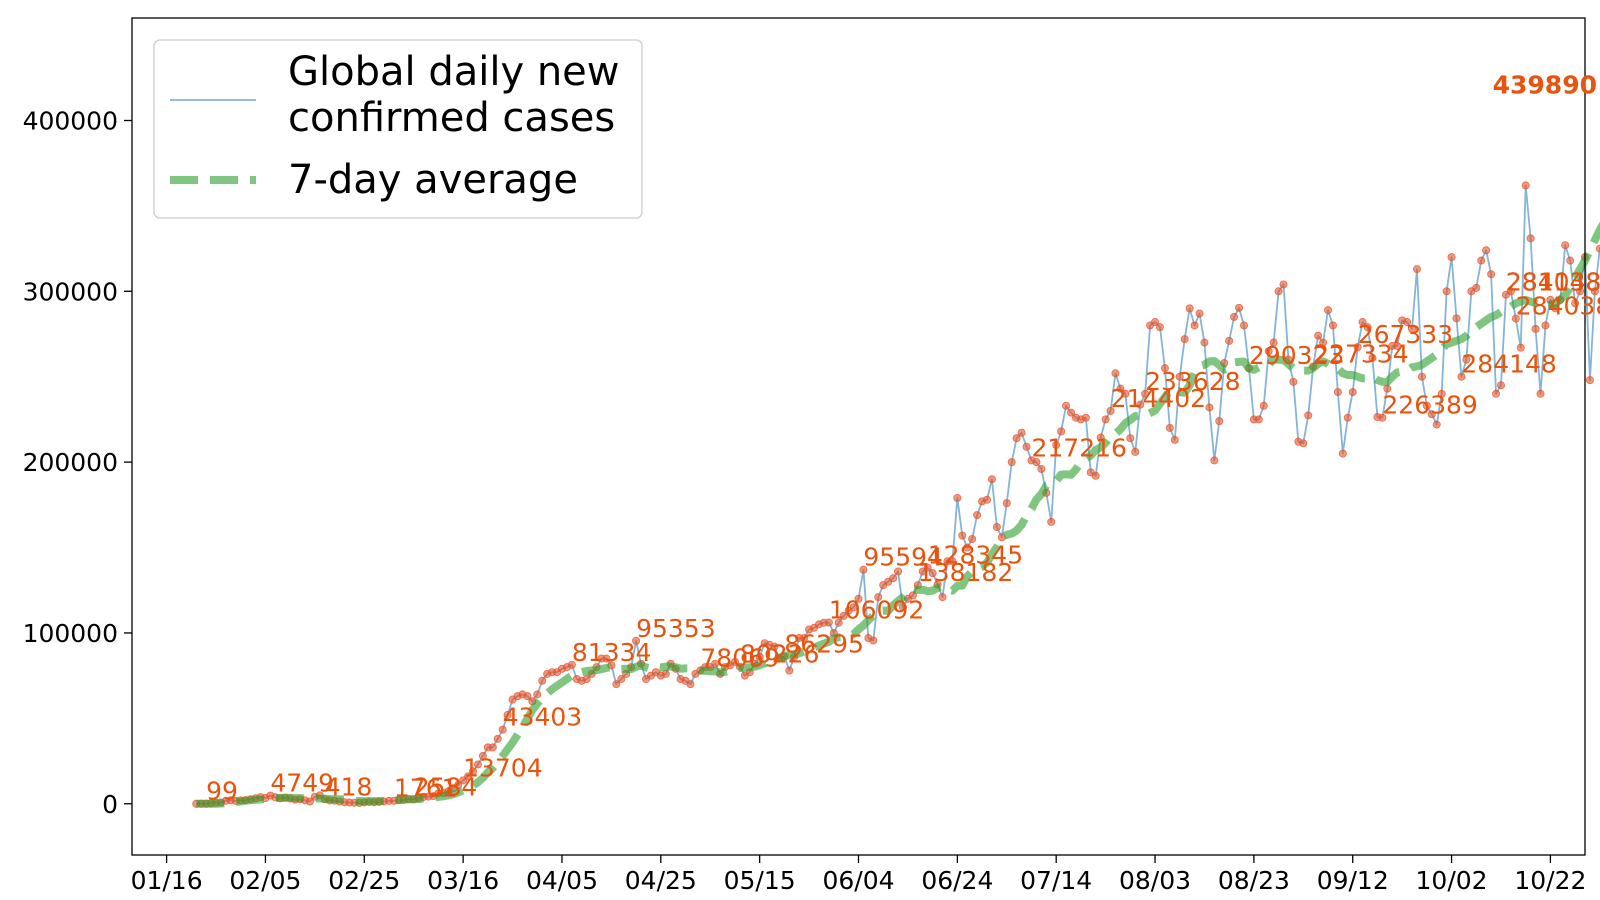 The height and width of the screenshot is (900, 1600). I want to click on value-annotation: 81334, so click(612, 652).